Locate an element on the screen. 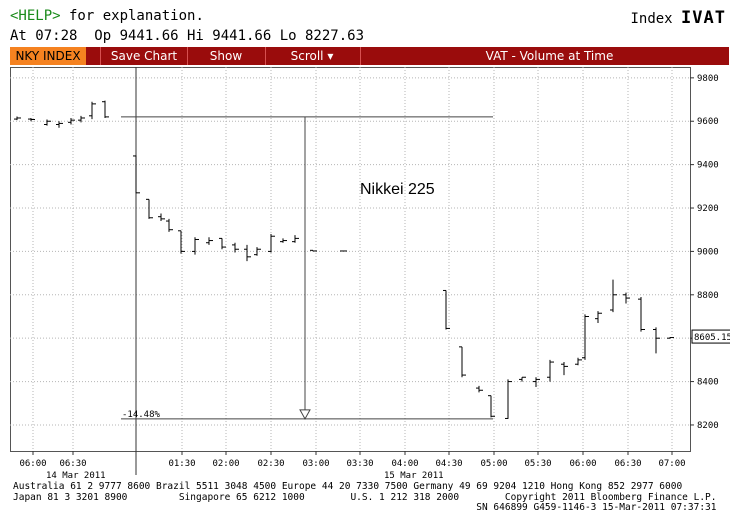 The width and height of the screenshot is (736, 527). scroll-label: Scroll is located at coordinates (307, 56).